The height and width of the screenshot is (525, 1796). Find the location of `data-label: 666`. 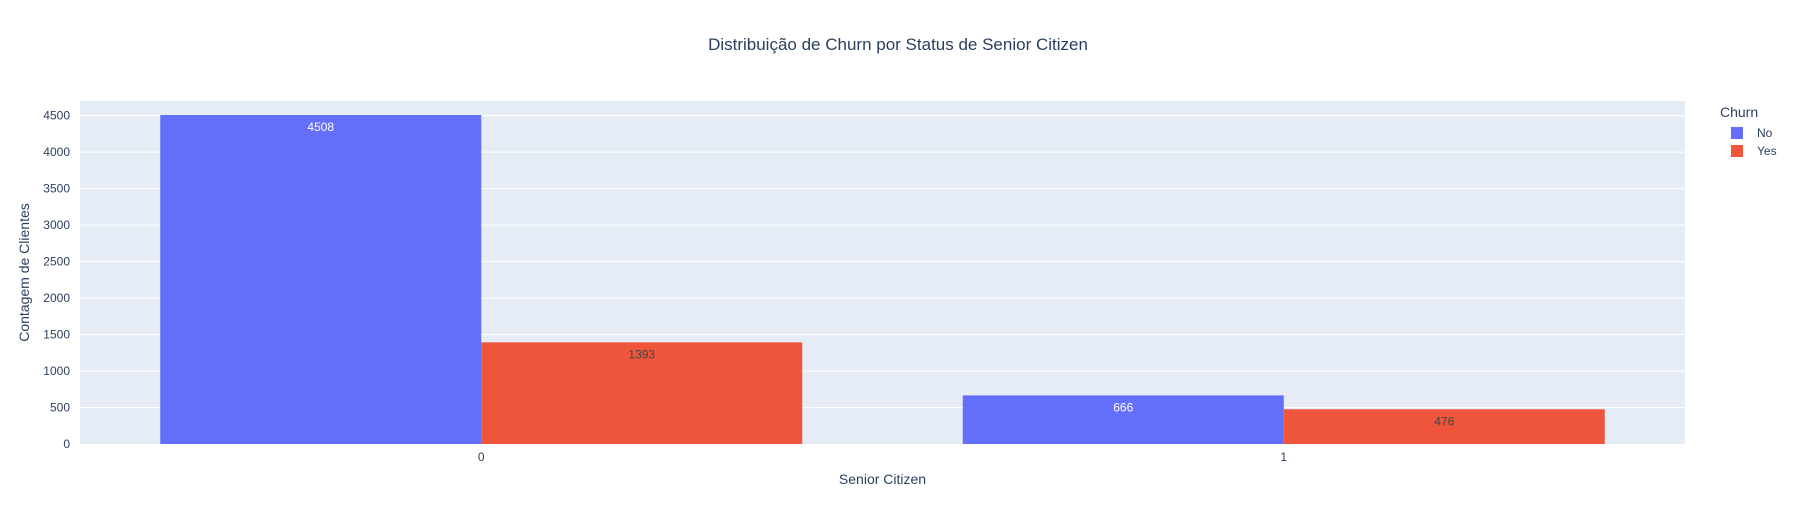

data-label: 666 is located at coordinates (1123, 407).